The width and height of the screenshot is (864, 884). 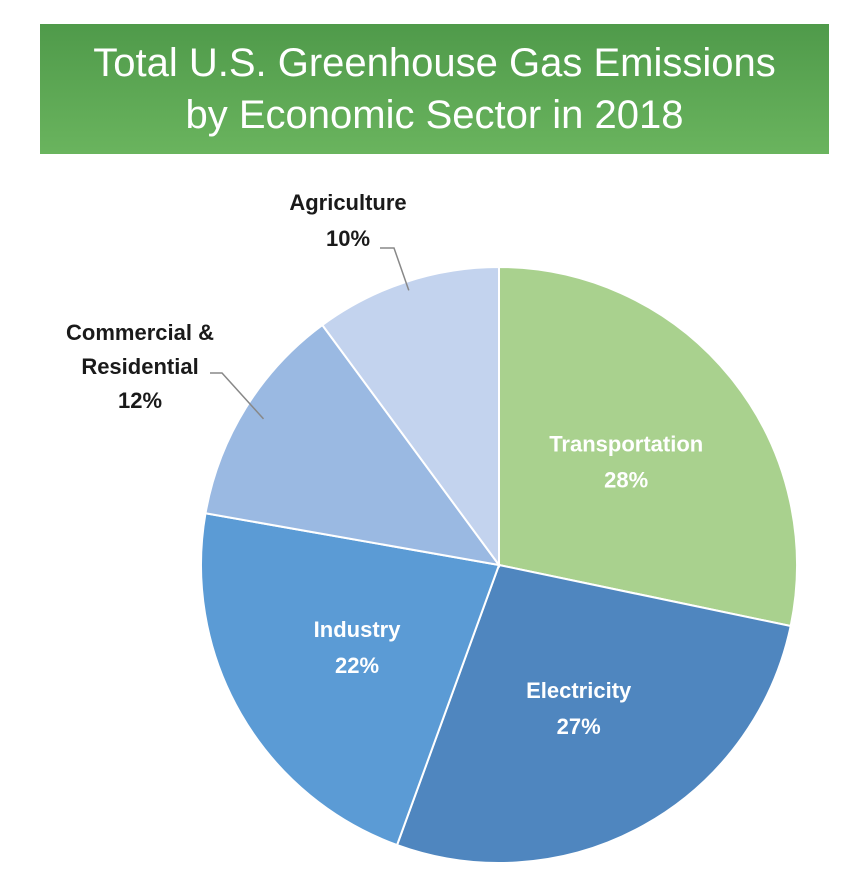 I want to click on slice-name-label-commercial-residential: Commercial &, so click(x=140, y=332).